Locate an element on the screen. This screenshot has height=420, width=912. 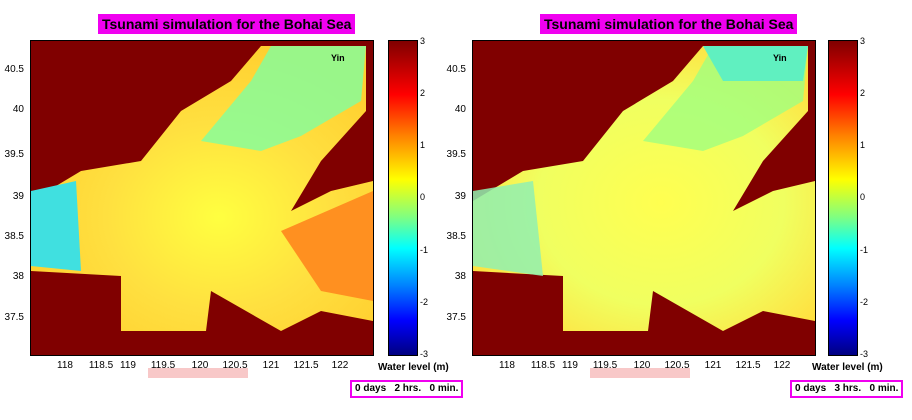
time-label: 0 days 3 hrs. 0 min. is located at coordinates (847, 389).